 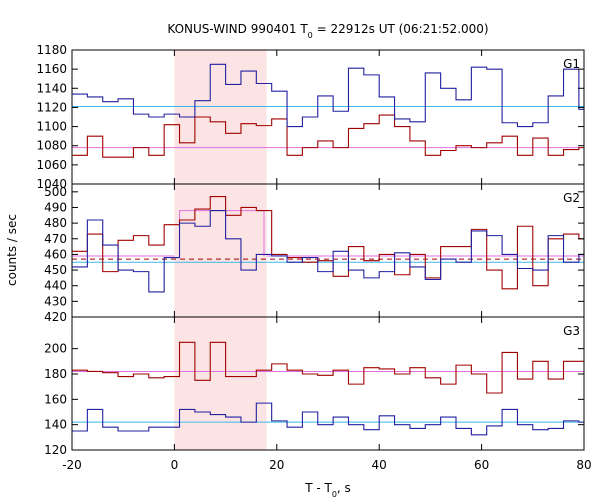 I want to click on panel-label: G2, so click(x=571, y=198).